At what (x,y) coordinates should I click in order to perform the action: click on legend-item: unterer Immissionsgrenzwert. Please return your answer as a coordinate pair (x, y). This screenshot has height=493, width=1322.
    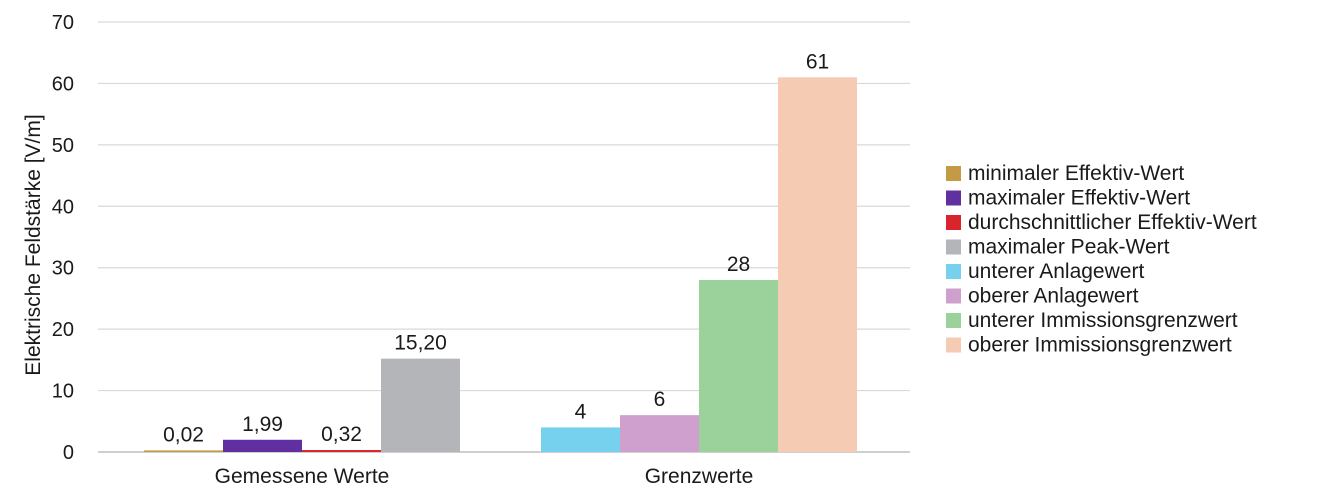
    Looking at the image, I should click on (1092, 320).